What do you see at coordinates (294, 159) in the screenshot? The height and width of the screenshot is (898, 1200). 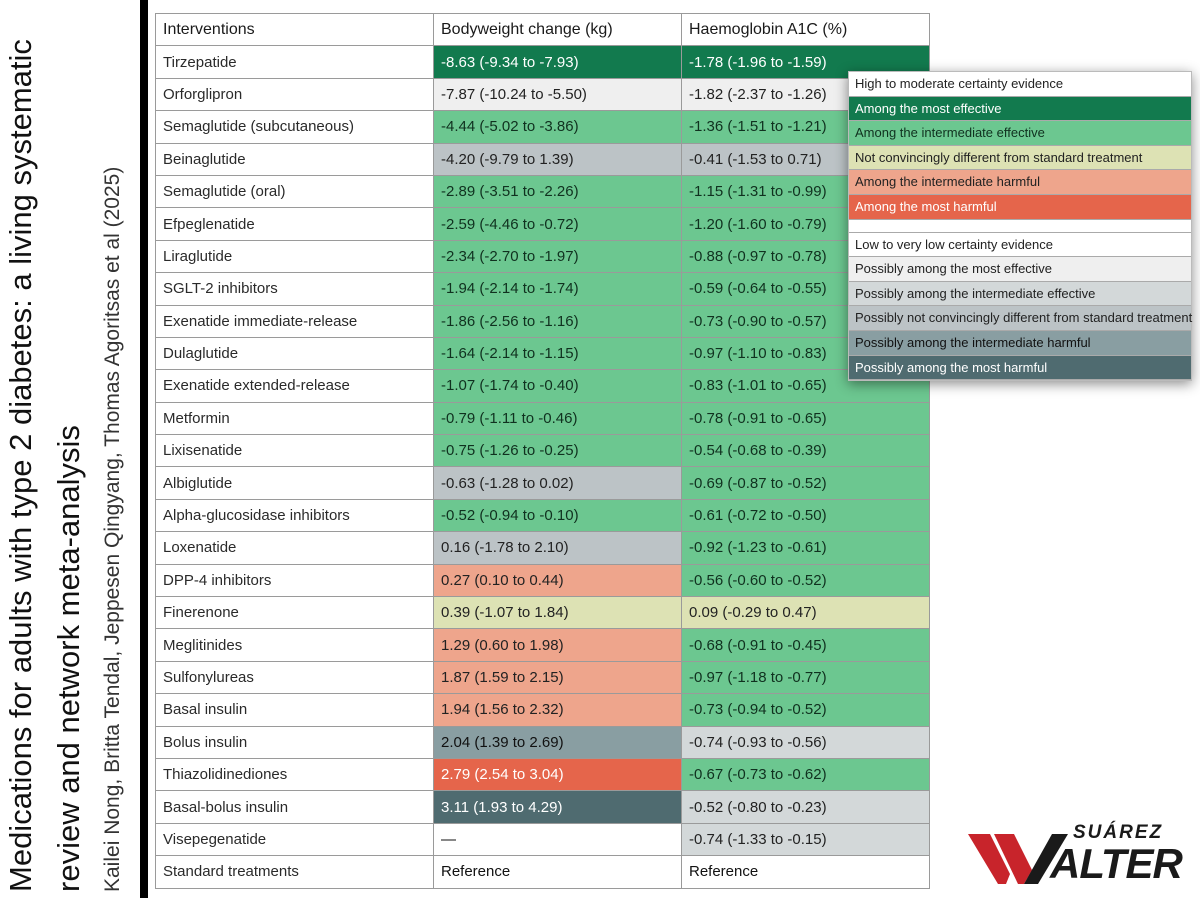 I see `intervention-name: Beinaglutide` at bounding box center [294, 159].